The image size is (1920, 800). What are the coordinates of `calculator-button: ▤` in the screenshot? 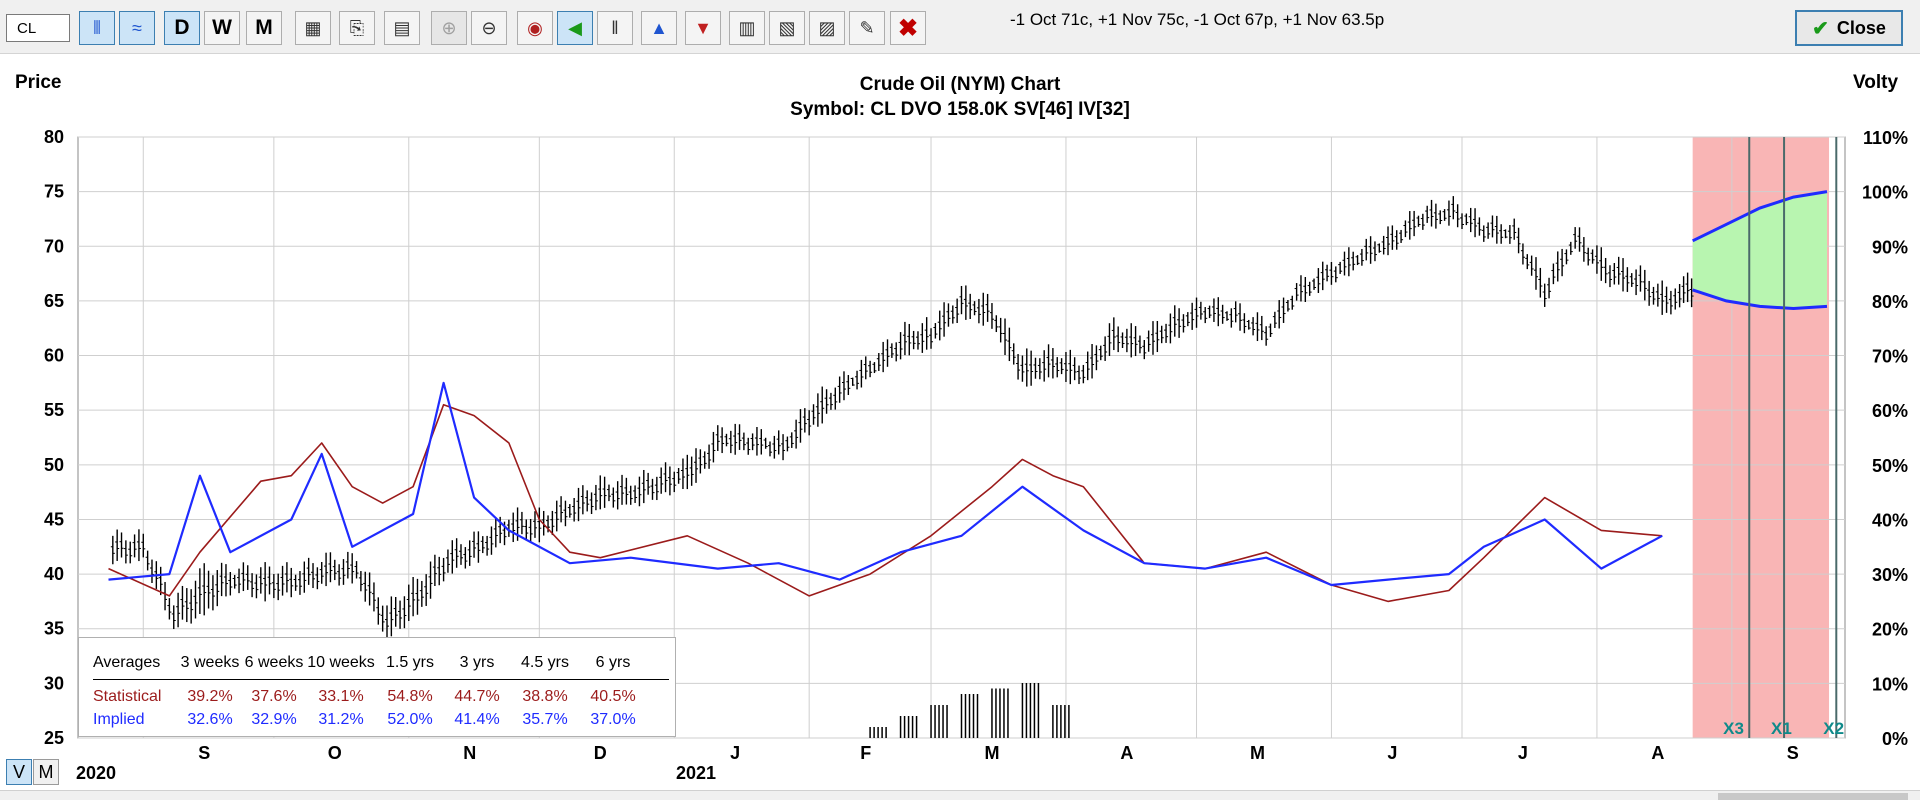 It's located at (402, 28).